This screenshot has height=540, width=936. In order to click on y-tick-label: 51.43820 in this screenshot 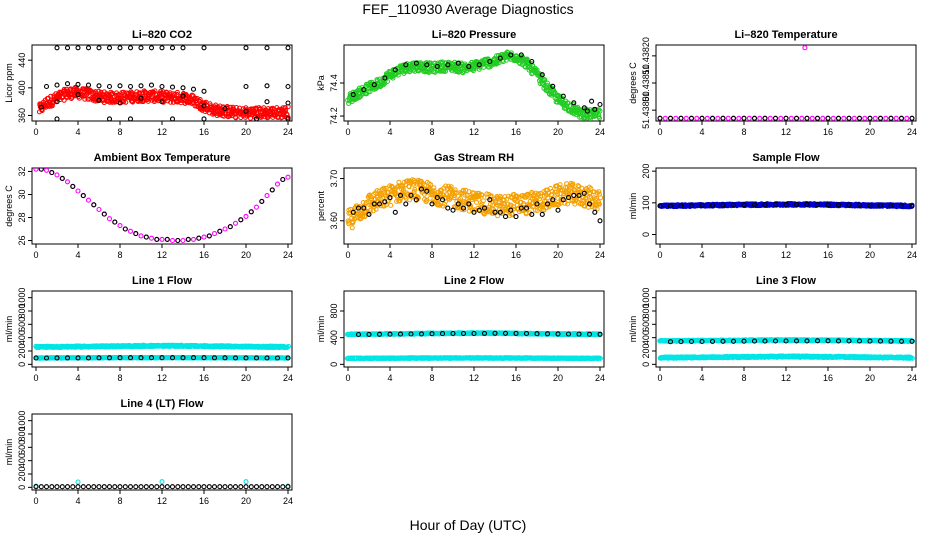, I will do `click(646, 56)`.